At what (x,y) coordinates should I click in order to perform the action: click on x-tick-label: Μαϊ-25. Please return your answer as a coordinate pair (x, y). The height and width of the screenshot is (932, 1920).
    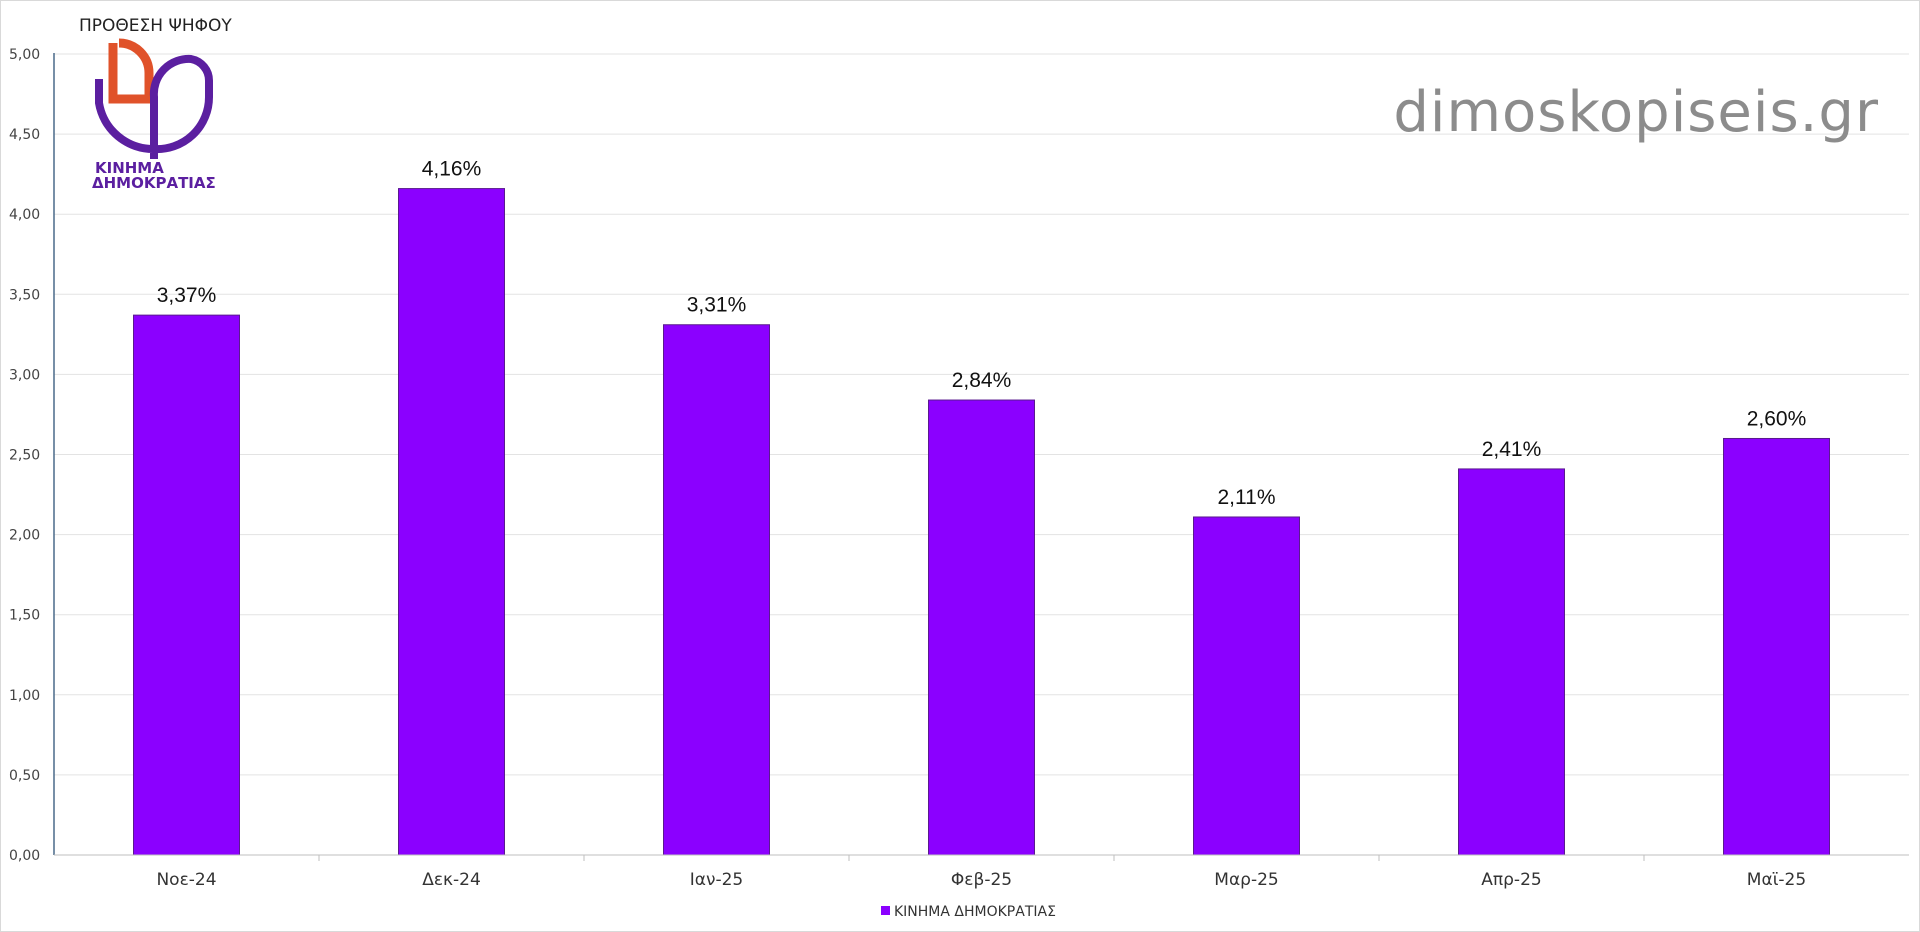
    Looking at the image, I should click on (1776, 880).